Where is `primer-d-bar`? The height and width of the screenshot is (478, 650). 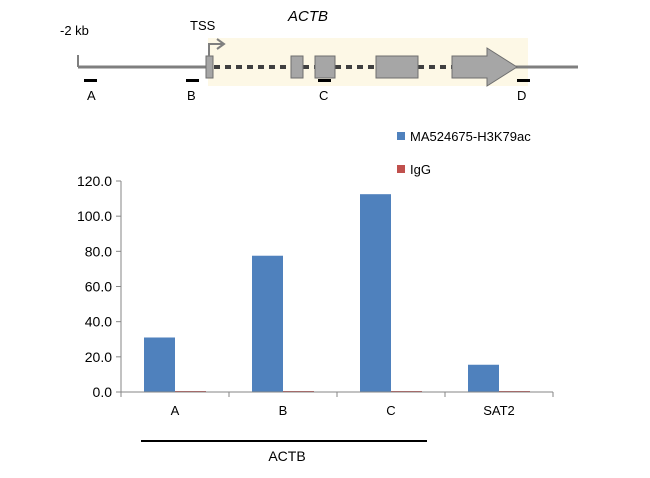
primer-d-bar is located at coordinates (523, 80).